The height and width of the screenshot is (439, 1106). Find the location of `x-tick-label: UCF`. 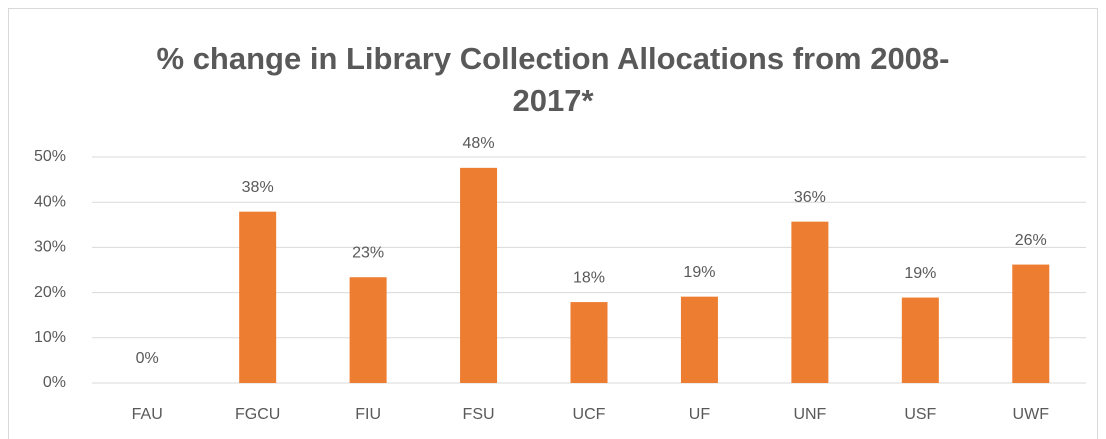

x-tick-label: UCF is located at coordinates (589, 414).